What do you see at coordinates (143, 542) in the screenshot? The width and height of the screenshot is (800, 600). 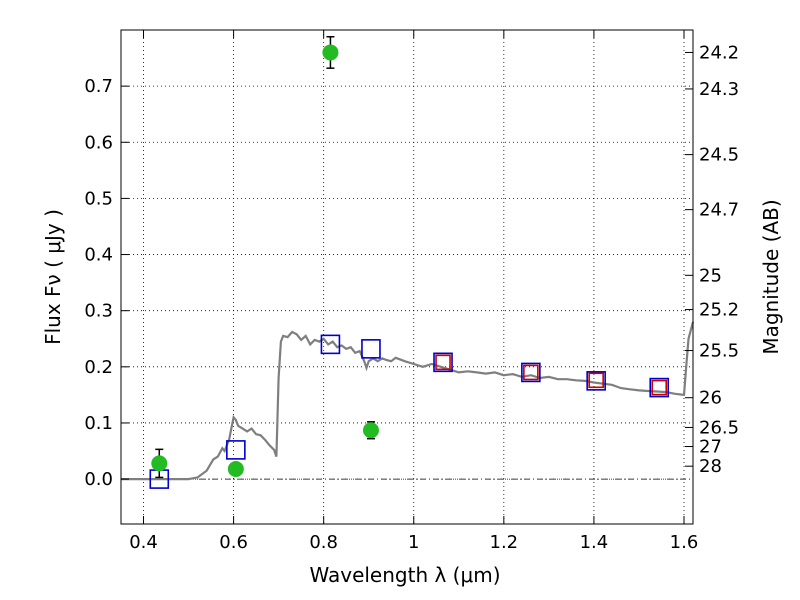 I see `x-tick-label: 0.4` at bounding box center [143, 542].